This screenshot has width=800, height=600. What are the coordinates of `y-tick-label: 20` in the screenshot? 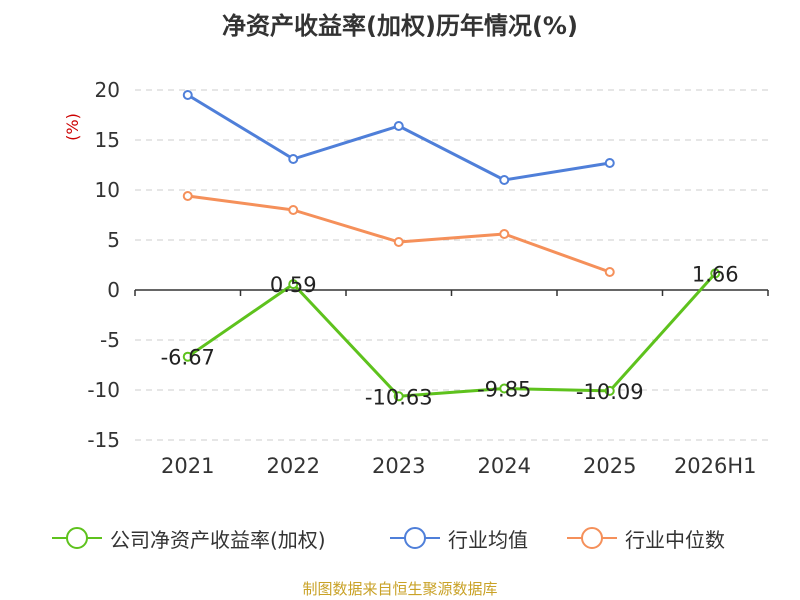 It's located at (107, 90).